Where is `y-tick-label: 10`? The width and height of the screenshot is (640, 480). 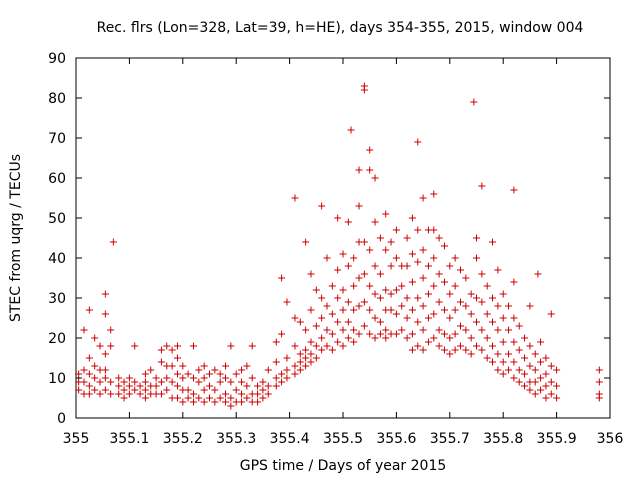
y-tick-label: 10 is located at coordinates (57, 379).